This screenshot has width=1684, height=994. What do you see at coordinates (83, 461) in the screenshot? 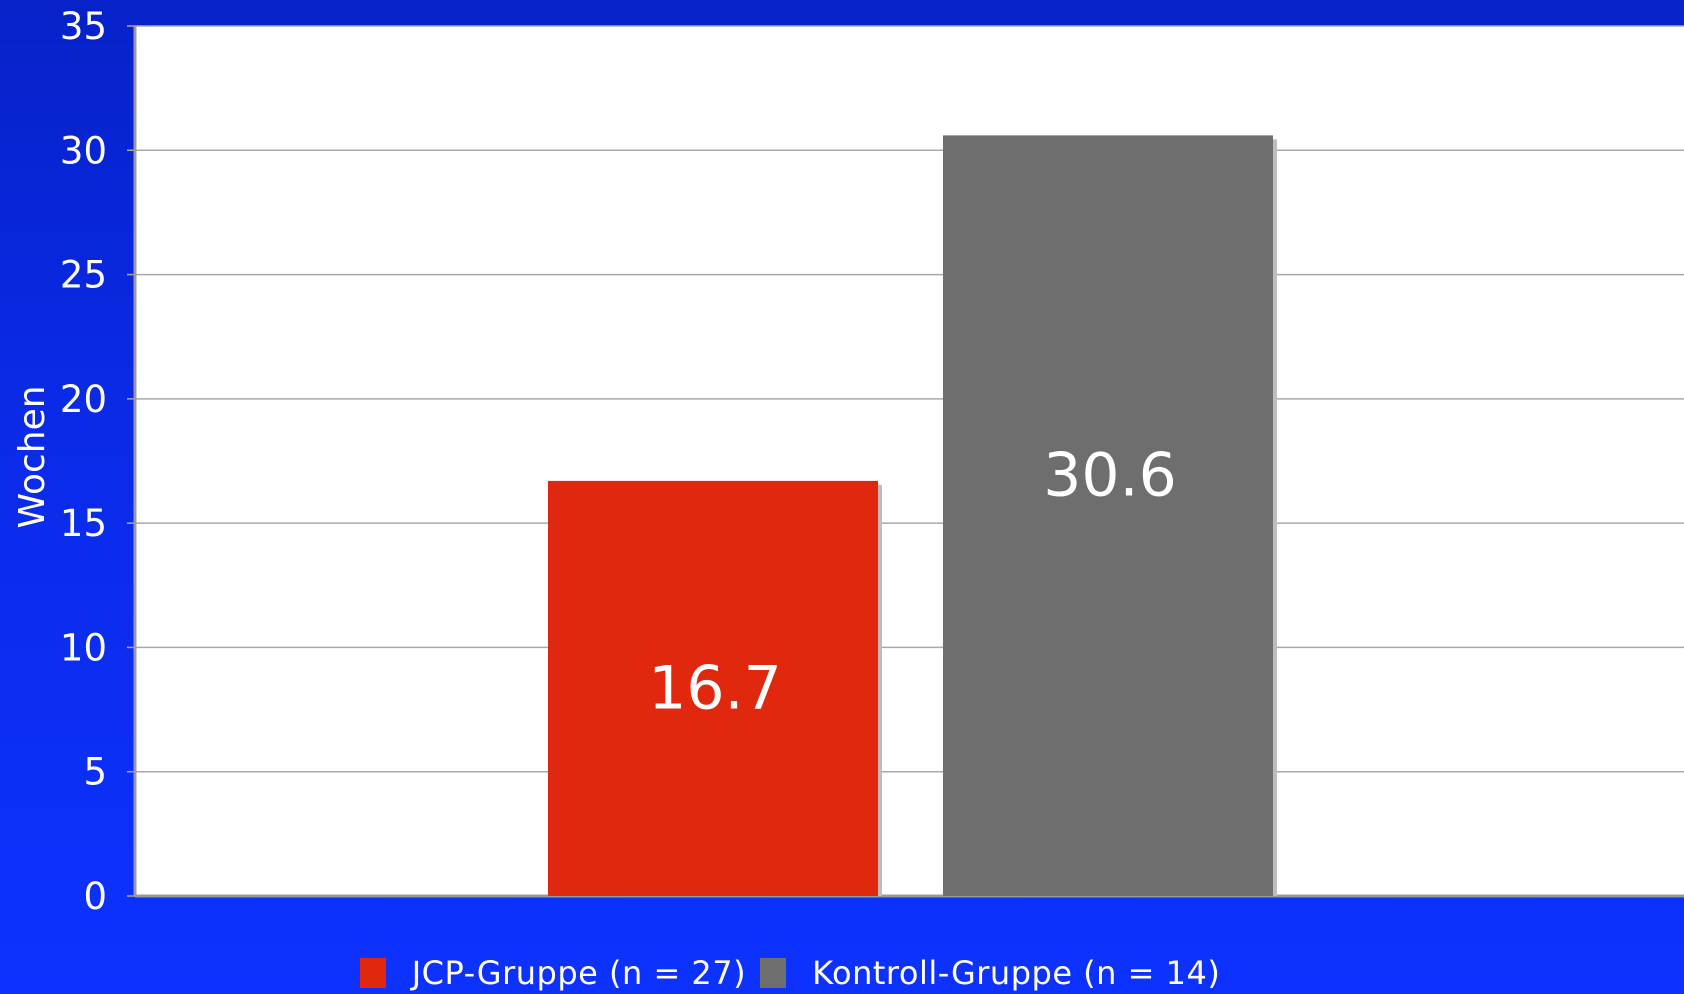
I see `y-tick-labels: 0 5 10 15 20 25 30 35` at bounding box center [83, 461].